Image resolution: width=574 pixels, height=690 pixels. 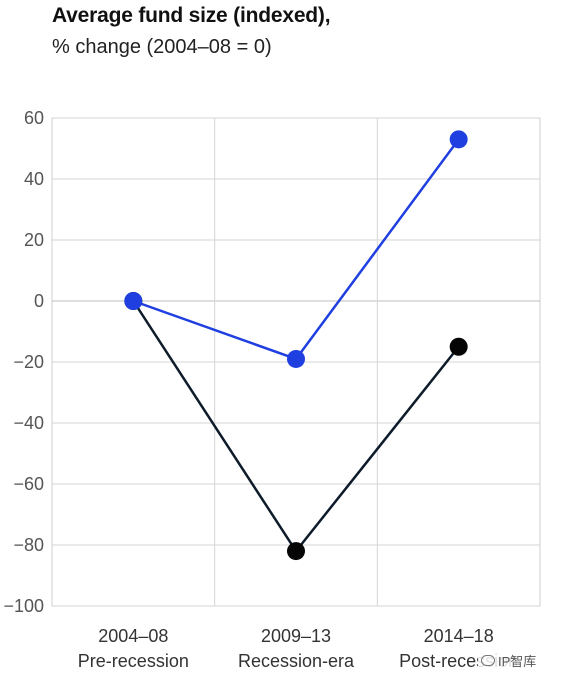 What do you see at coordinates (133, 661) in the screenshot?
I see `x-tick-label: Pre-recession` at bounding box center [133, 661].